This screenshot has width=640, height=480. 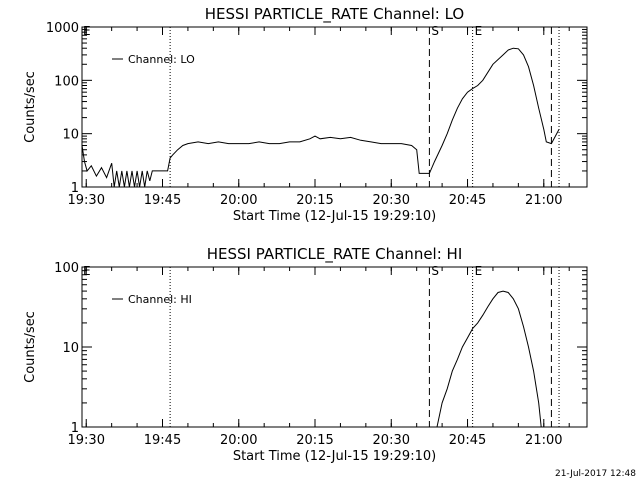 What do you see at coordinates (334, 14) in the screenshot?
I see `chart-title-lo: HESSI PARTICLE_RATE Channel: LO` at bounding box center [334, 14].